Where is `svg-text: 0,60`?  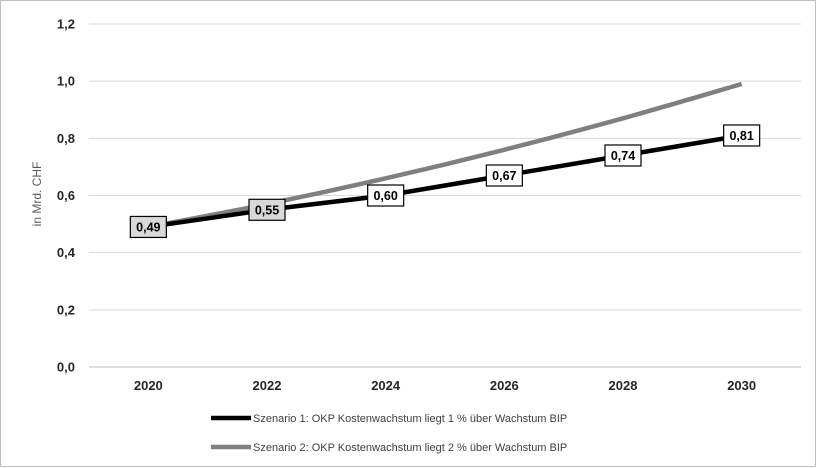 svg-text: 0,60 is located at coordinates (385, 196).